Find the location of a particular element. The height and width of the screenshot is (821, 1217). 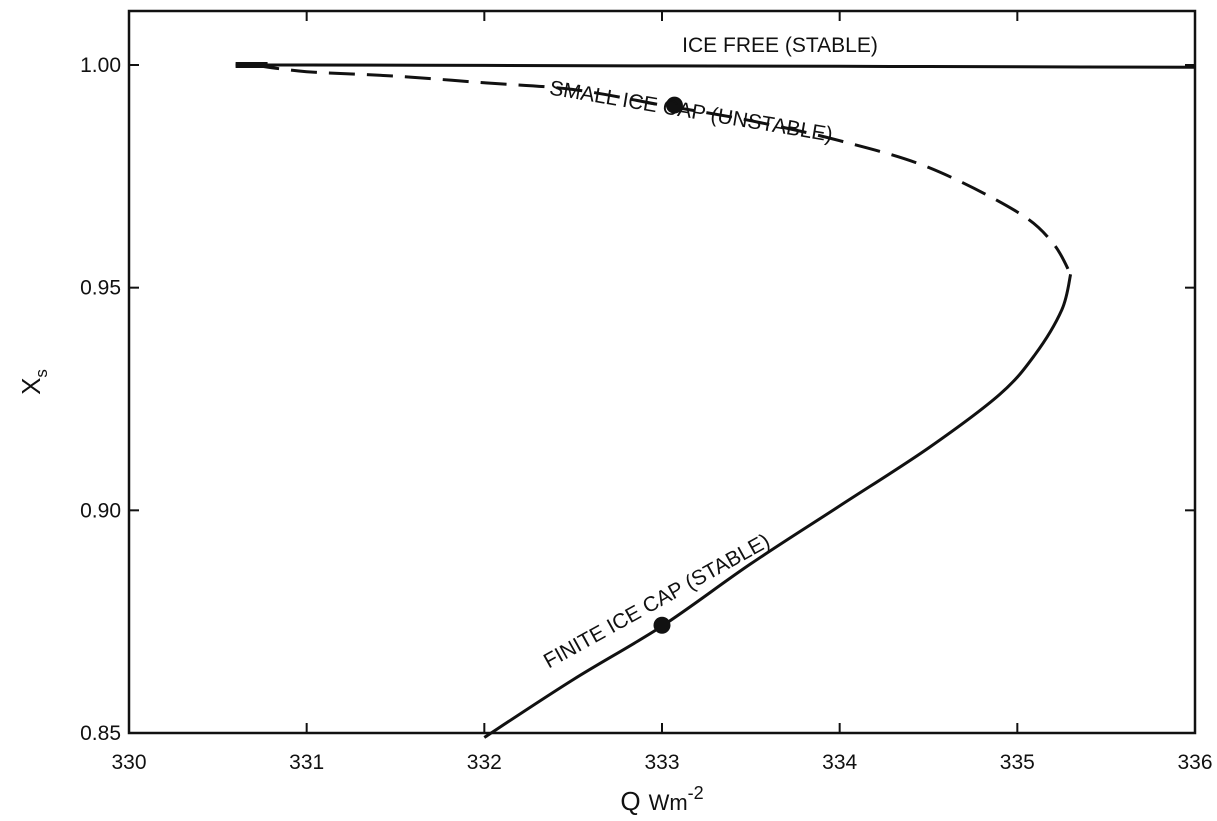

x-tick-label: 330 is located at coordinates (128, 762).